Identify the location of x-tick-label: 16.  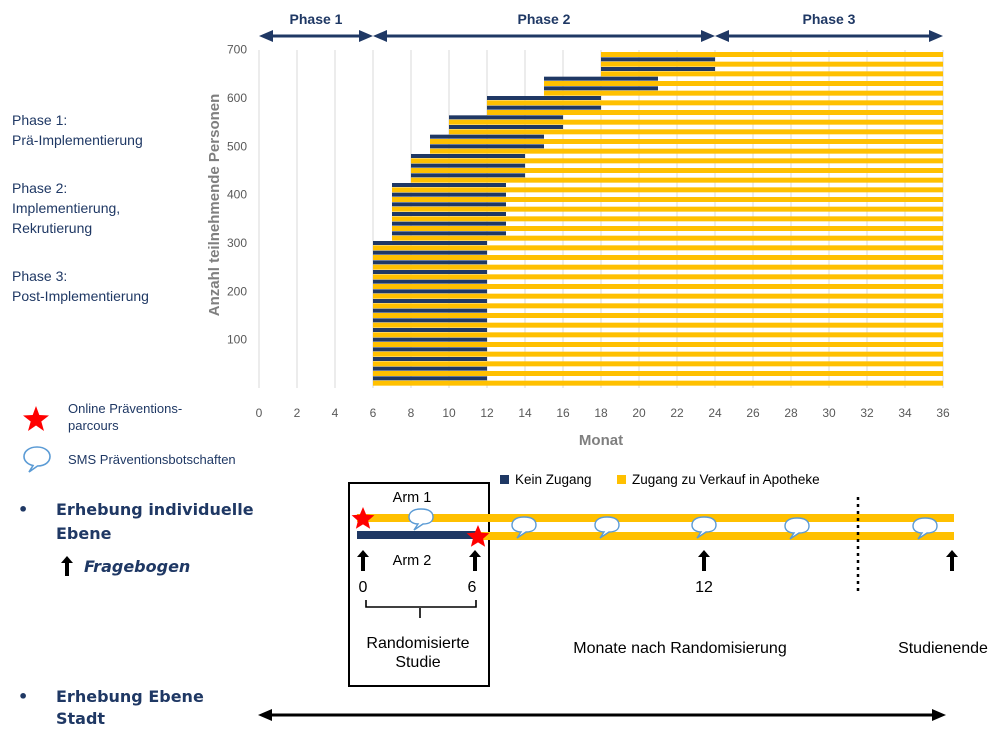
(563, 413).